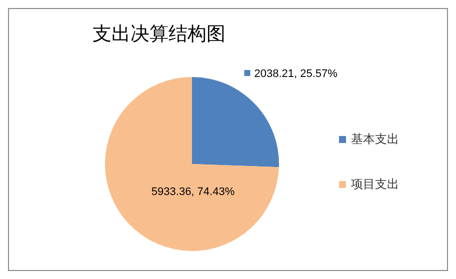 The width and height of the screenshot is (456, 279). I want to click on data-label: 2038.21, 25.57%, so click(296, 74).